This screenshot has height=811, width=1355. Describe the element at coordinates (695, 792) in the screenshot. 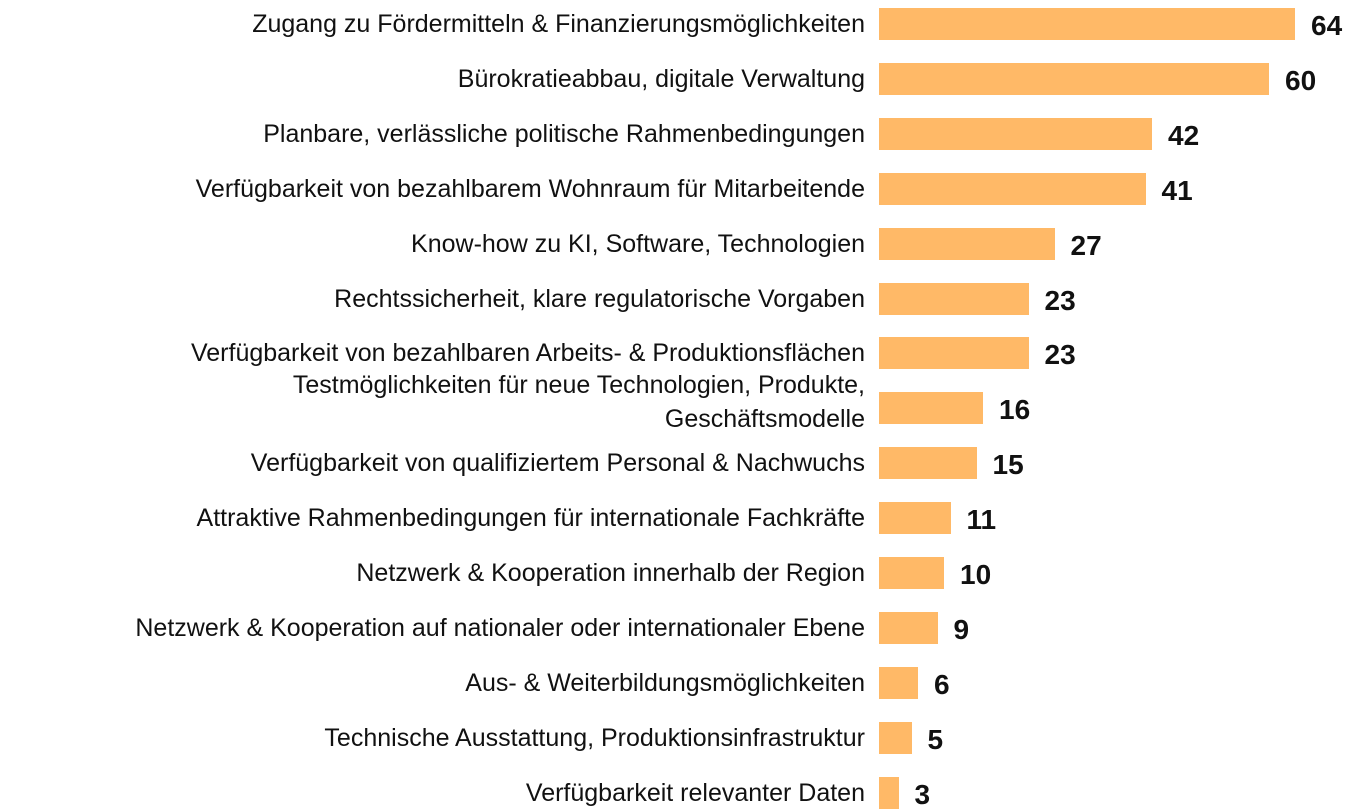

I see `category-label: Verfügbarkeit relevanter Daten` at that location.